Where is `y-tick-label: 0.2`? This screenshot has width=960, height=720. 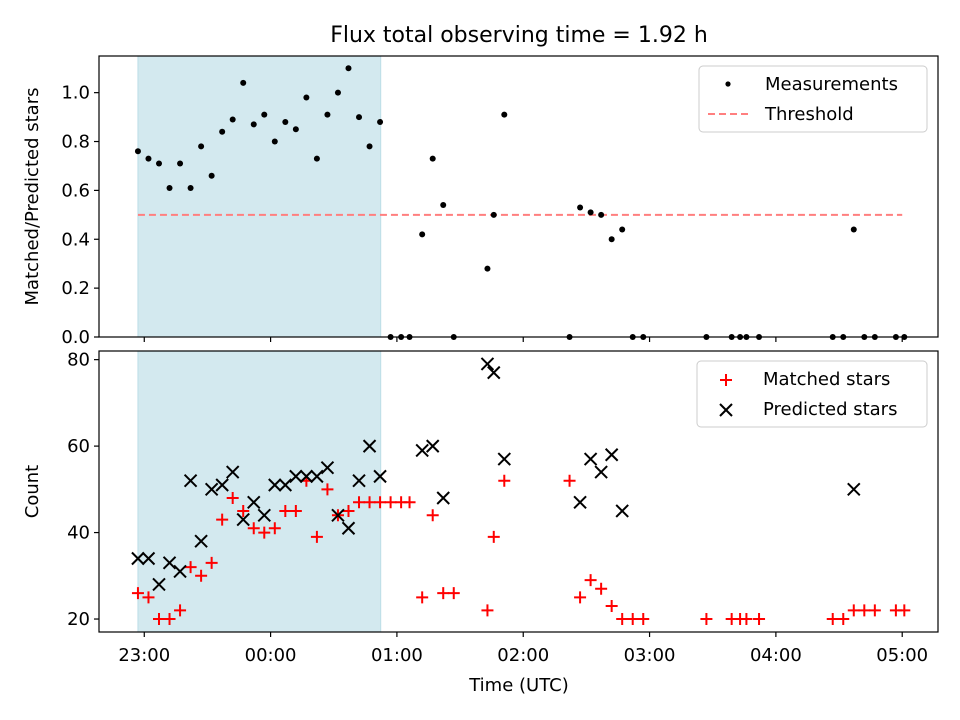
y-tick-label: 0.2 is located at coordinates (75, 288).